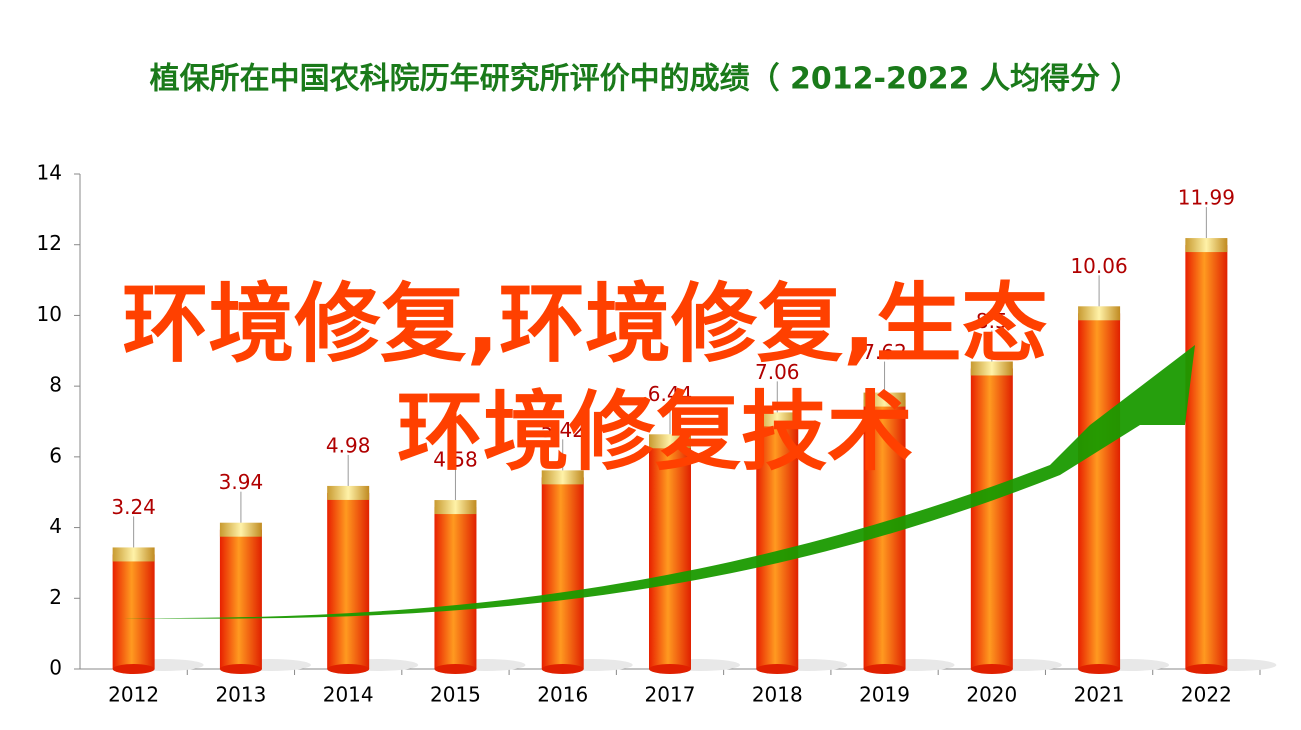  Describe the element at coordinates (777, 695) in the screenshot. I see `x-tick-label: 2018` at that location.